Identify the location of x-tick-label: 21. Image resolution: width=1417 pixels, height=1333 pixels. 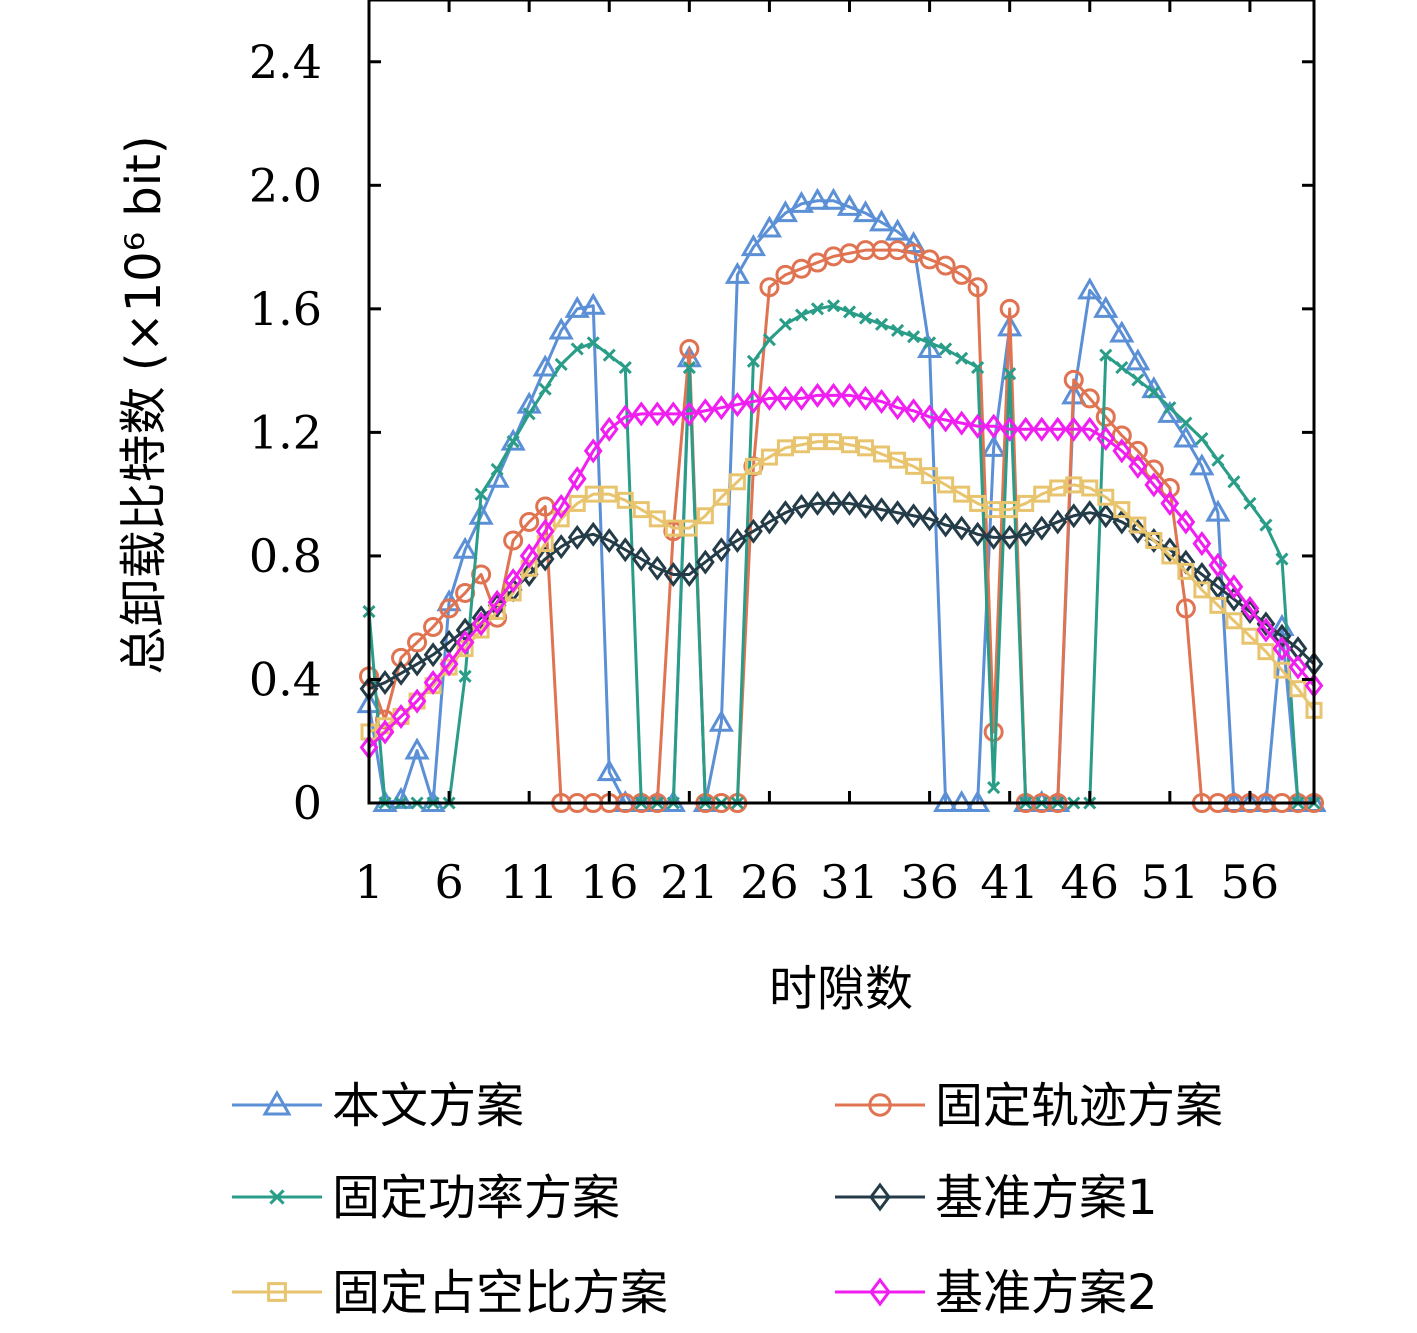
(689, 882).